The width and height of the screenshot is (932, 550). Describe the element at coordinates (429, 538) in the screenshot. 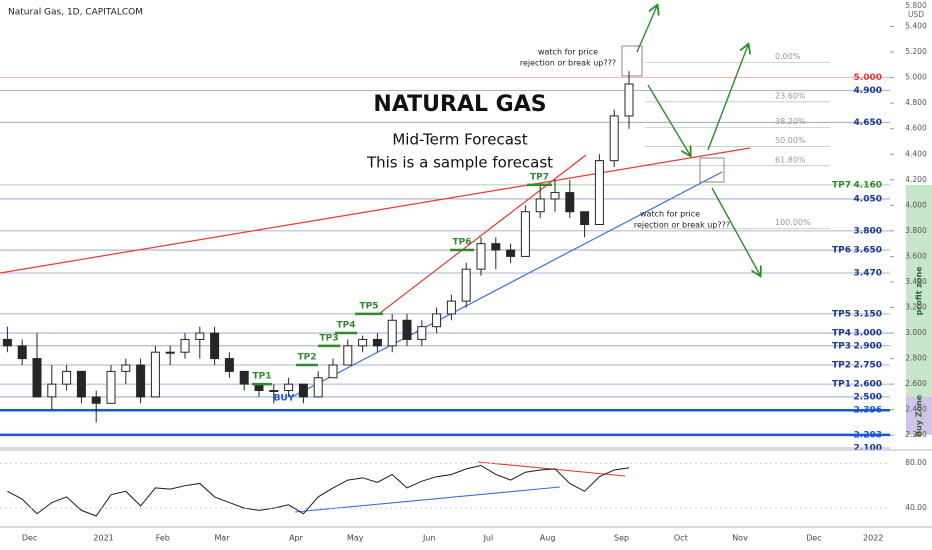

I see `x-tick-label: Jun` at that location.